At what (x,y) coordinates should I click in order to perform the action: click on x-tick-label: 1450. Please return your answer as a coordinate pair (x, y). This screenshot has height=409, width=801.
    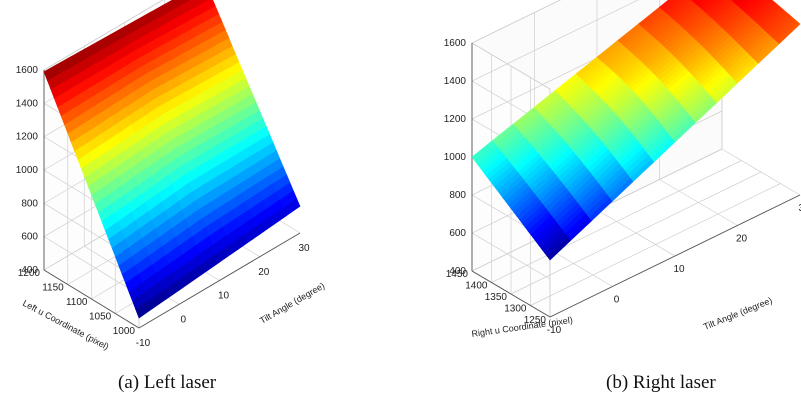
    Looking at the image, I should click on (457, 274).